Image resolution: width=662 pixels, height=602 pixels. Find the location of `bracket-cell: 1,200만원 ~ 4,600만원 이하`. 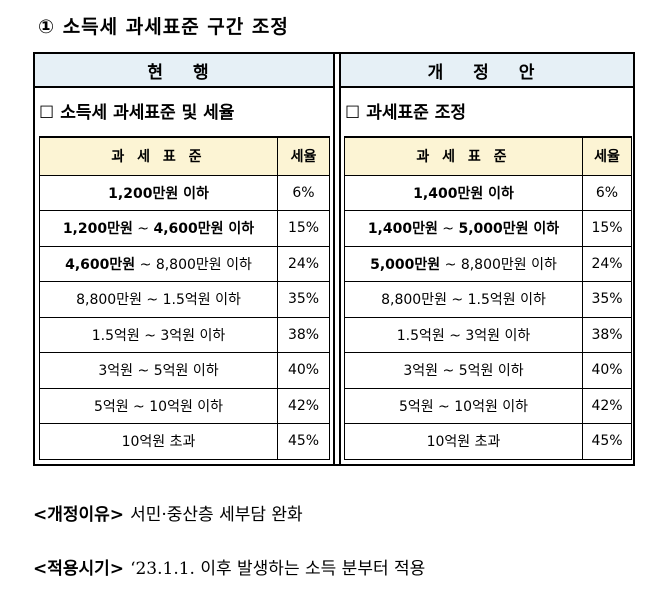

bracket-cell: 1,200만원 ~ 4,600만원 이하 is located at coordinates (158, 228).